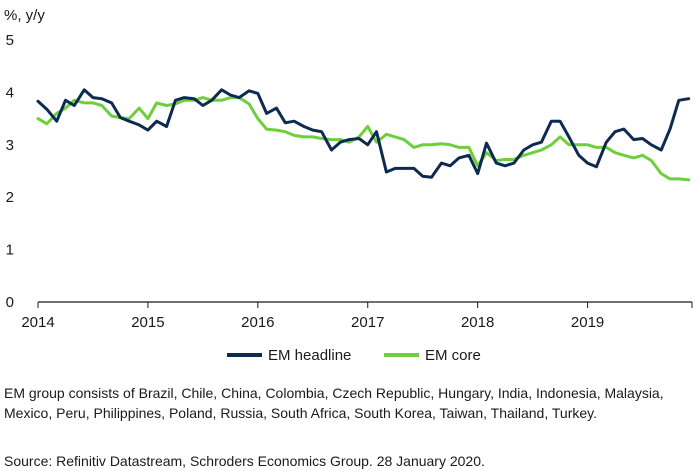 This screenshot has width=700, height=471. What do you see at coordinates (10, 302) in the screenshot?
I see `y-tick-label-0: 0` at bounding box center [10, 302].